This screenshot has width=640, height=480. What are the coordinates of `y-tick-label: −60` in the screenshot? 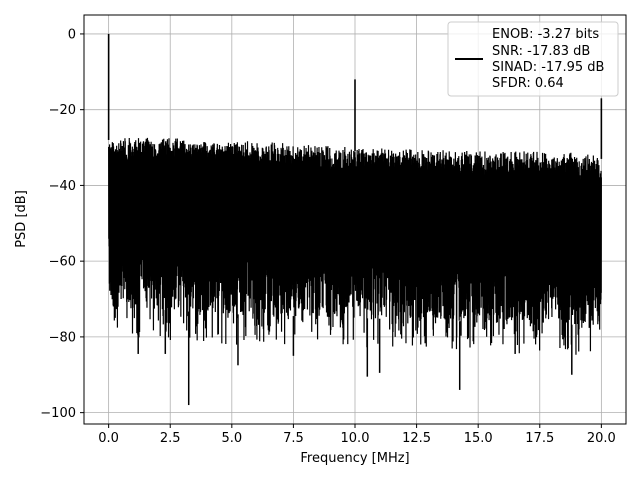 It's located at (62, 262).